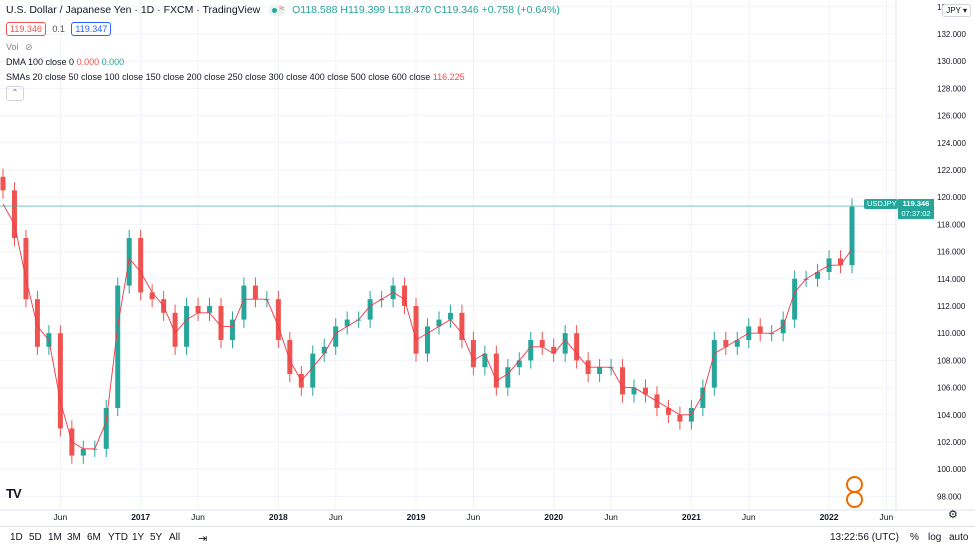  I want to click on range-6m-button: 6M, so click(94, 537).